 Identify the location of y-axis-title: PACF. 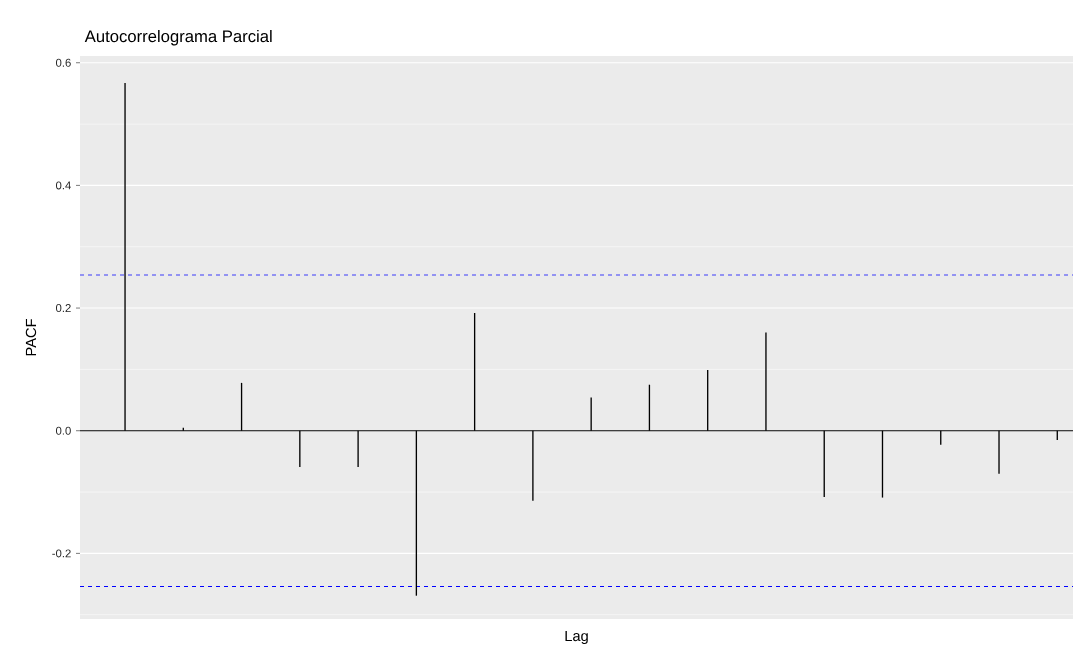
(31, 337).